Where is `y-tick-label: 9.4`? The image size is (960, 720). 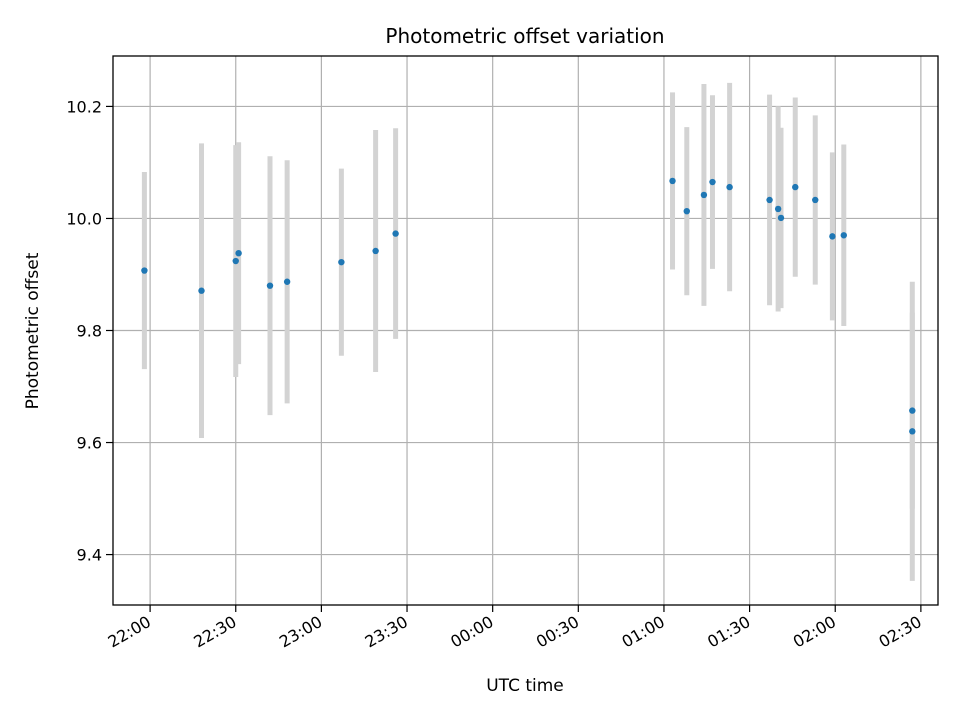 y-tick-label: 9.4 is located at coordinates (89, 555).